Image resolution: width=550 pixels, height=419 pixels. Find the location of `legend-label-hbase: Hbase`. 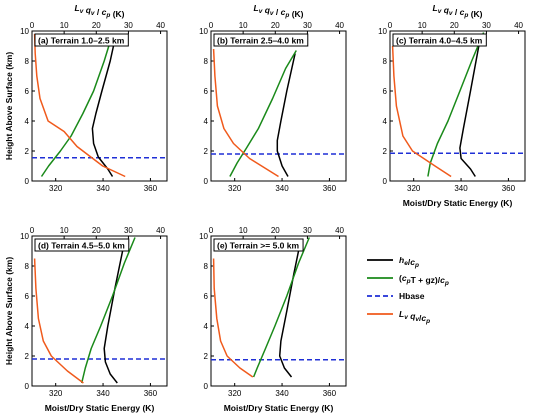

legend-label-hbase: Hbase is located at coordinates (412, 296).